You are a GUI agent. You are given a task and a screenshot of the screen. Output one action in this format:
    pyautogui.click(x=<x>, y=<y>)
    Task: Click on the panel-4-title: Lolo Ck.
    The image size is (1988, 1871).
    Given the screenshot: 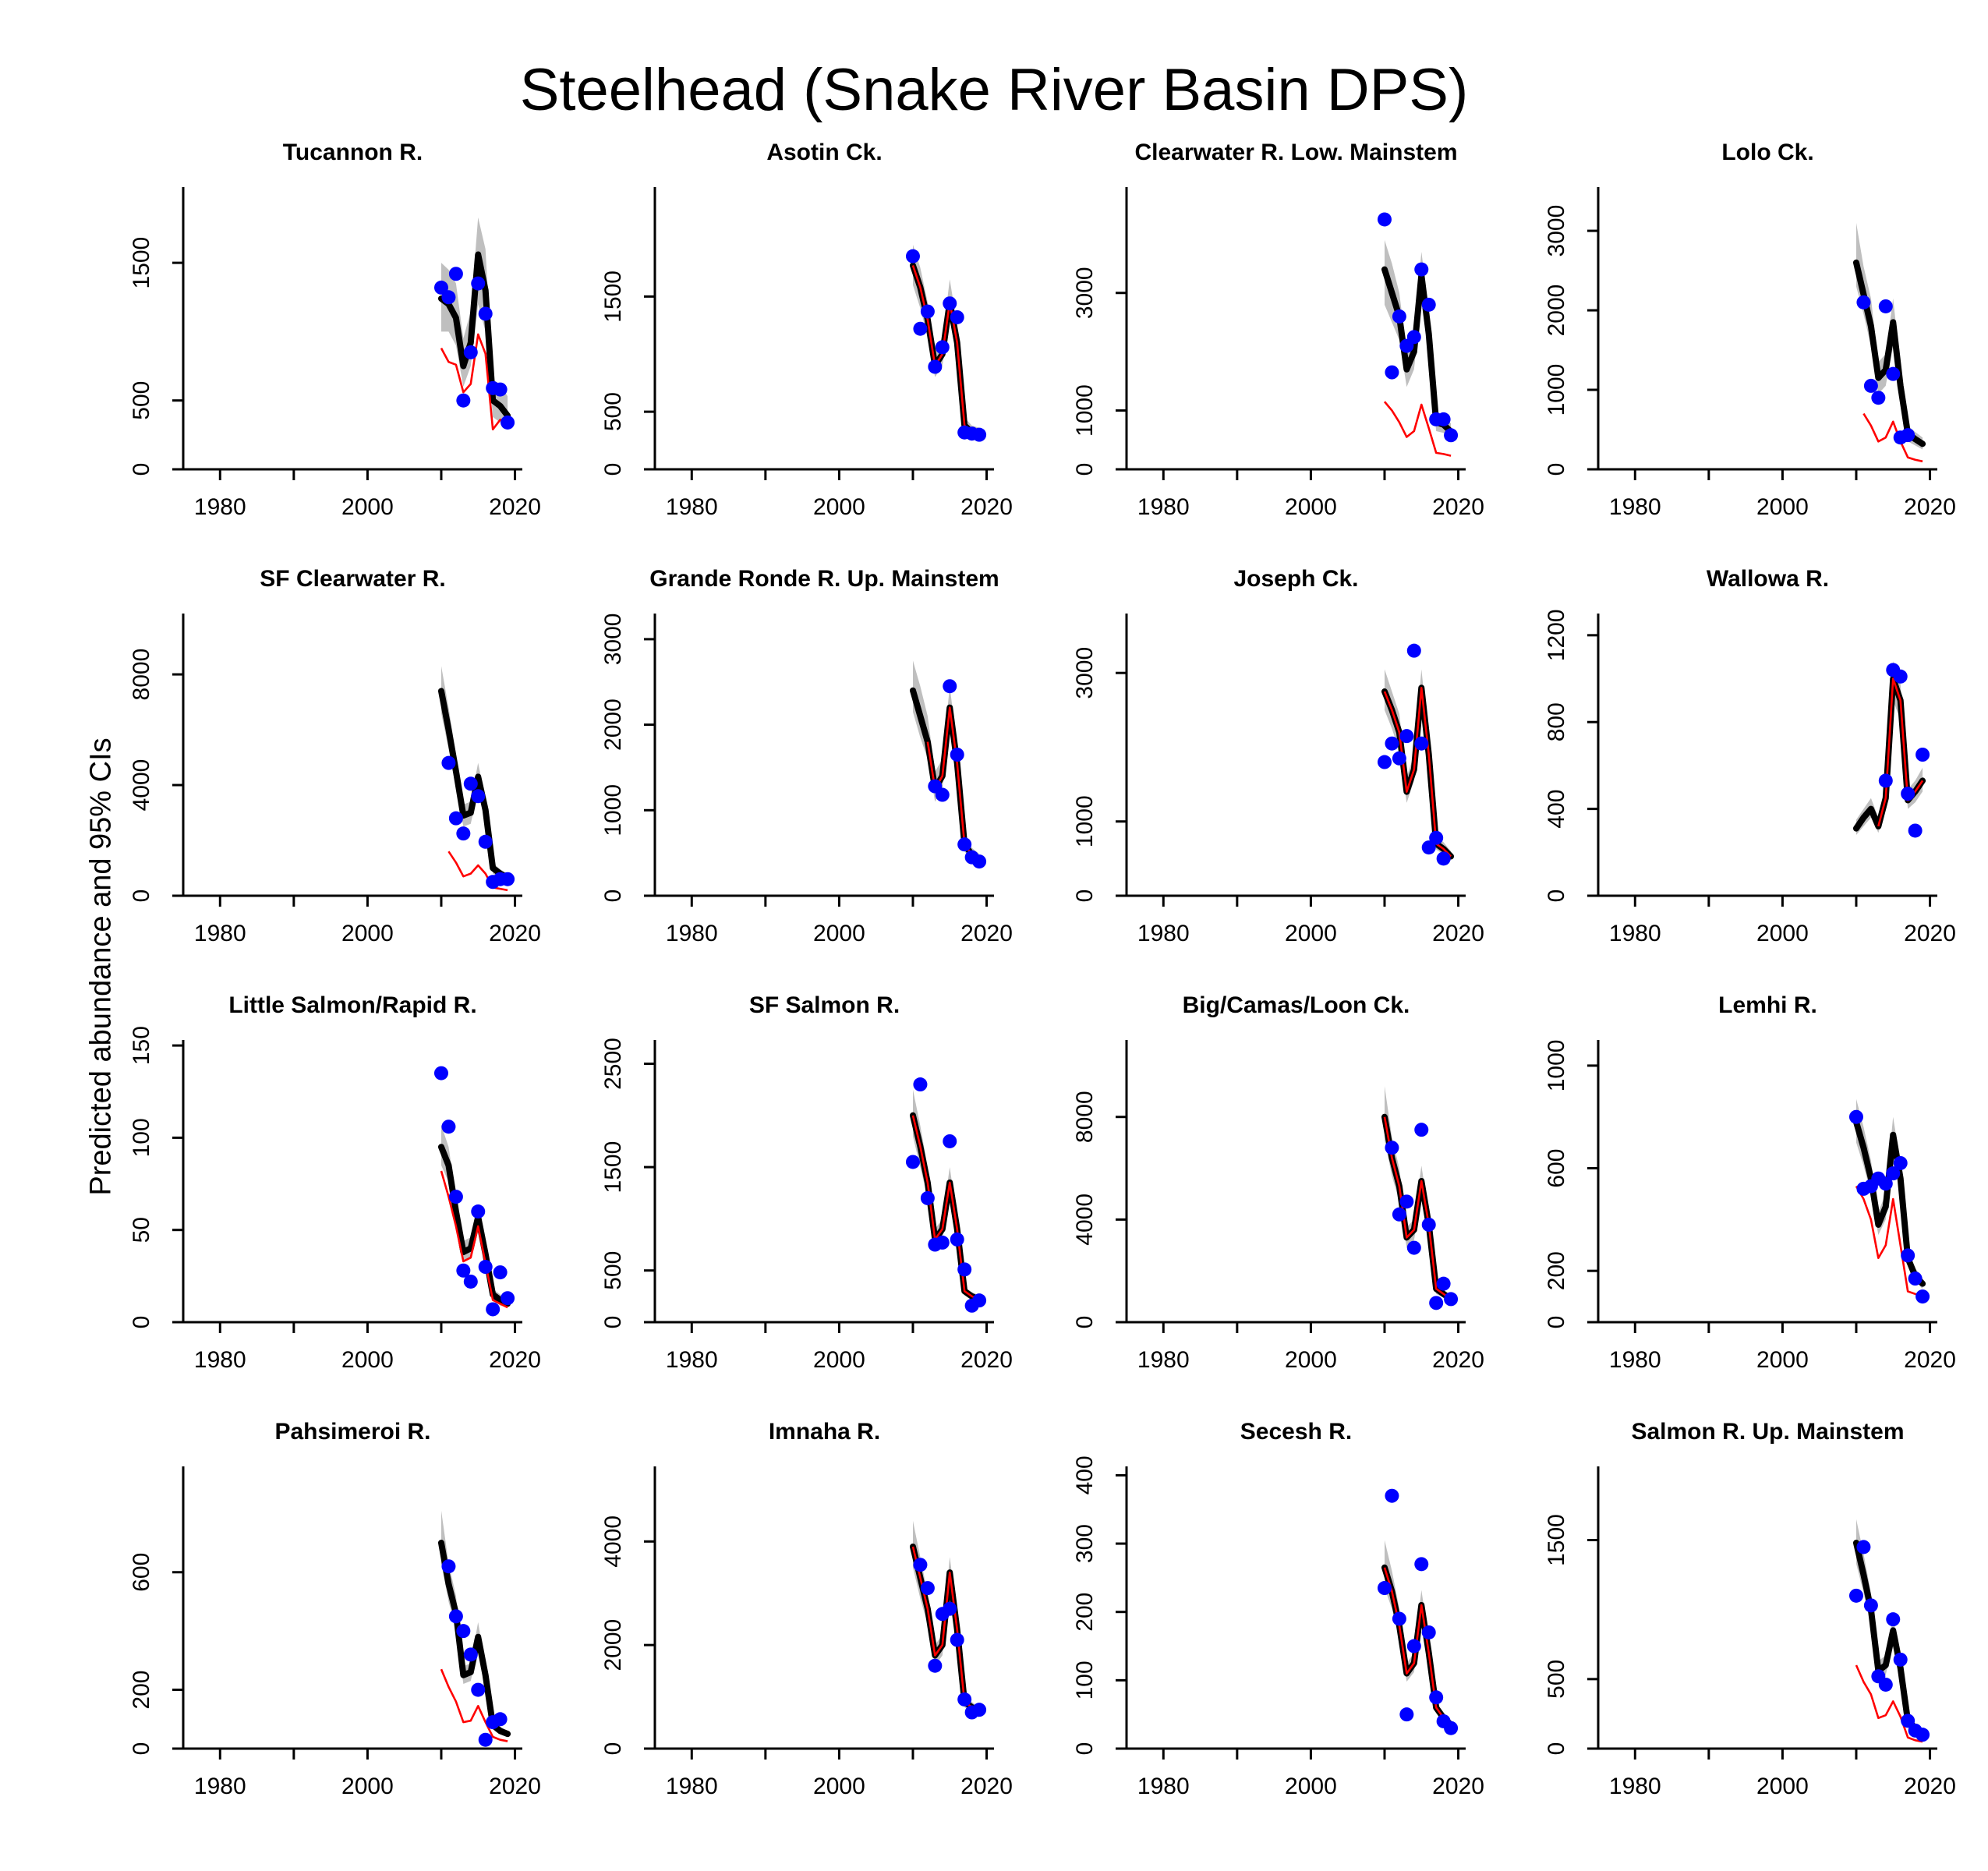 What is the action you would take?
    pyautogui.click(x=1767, y=152)
    